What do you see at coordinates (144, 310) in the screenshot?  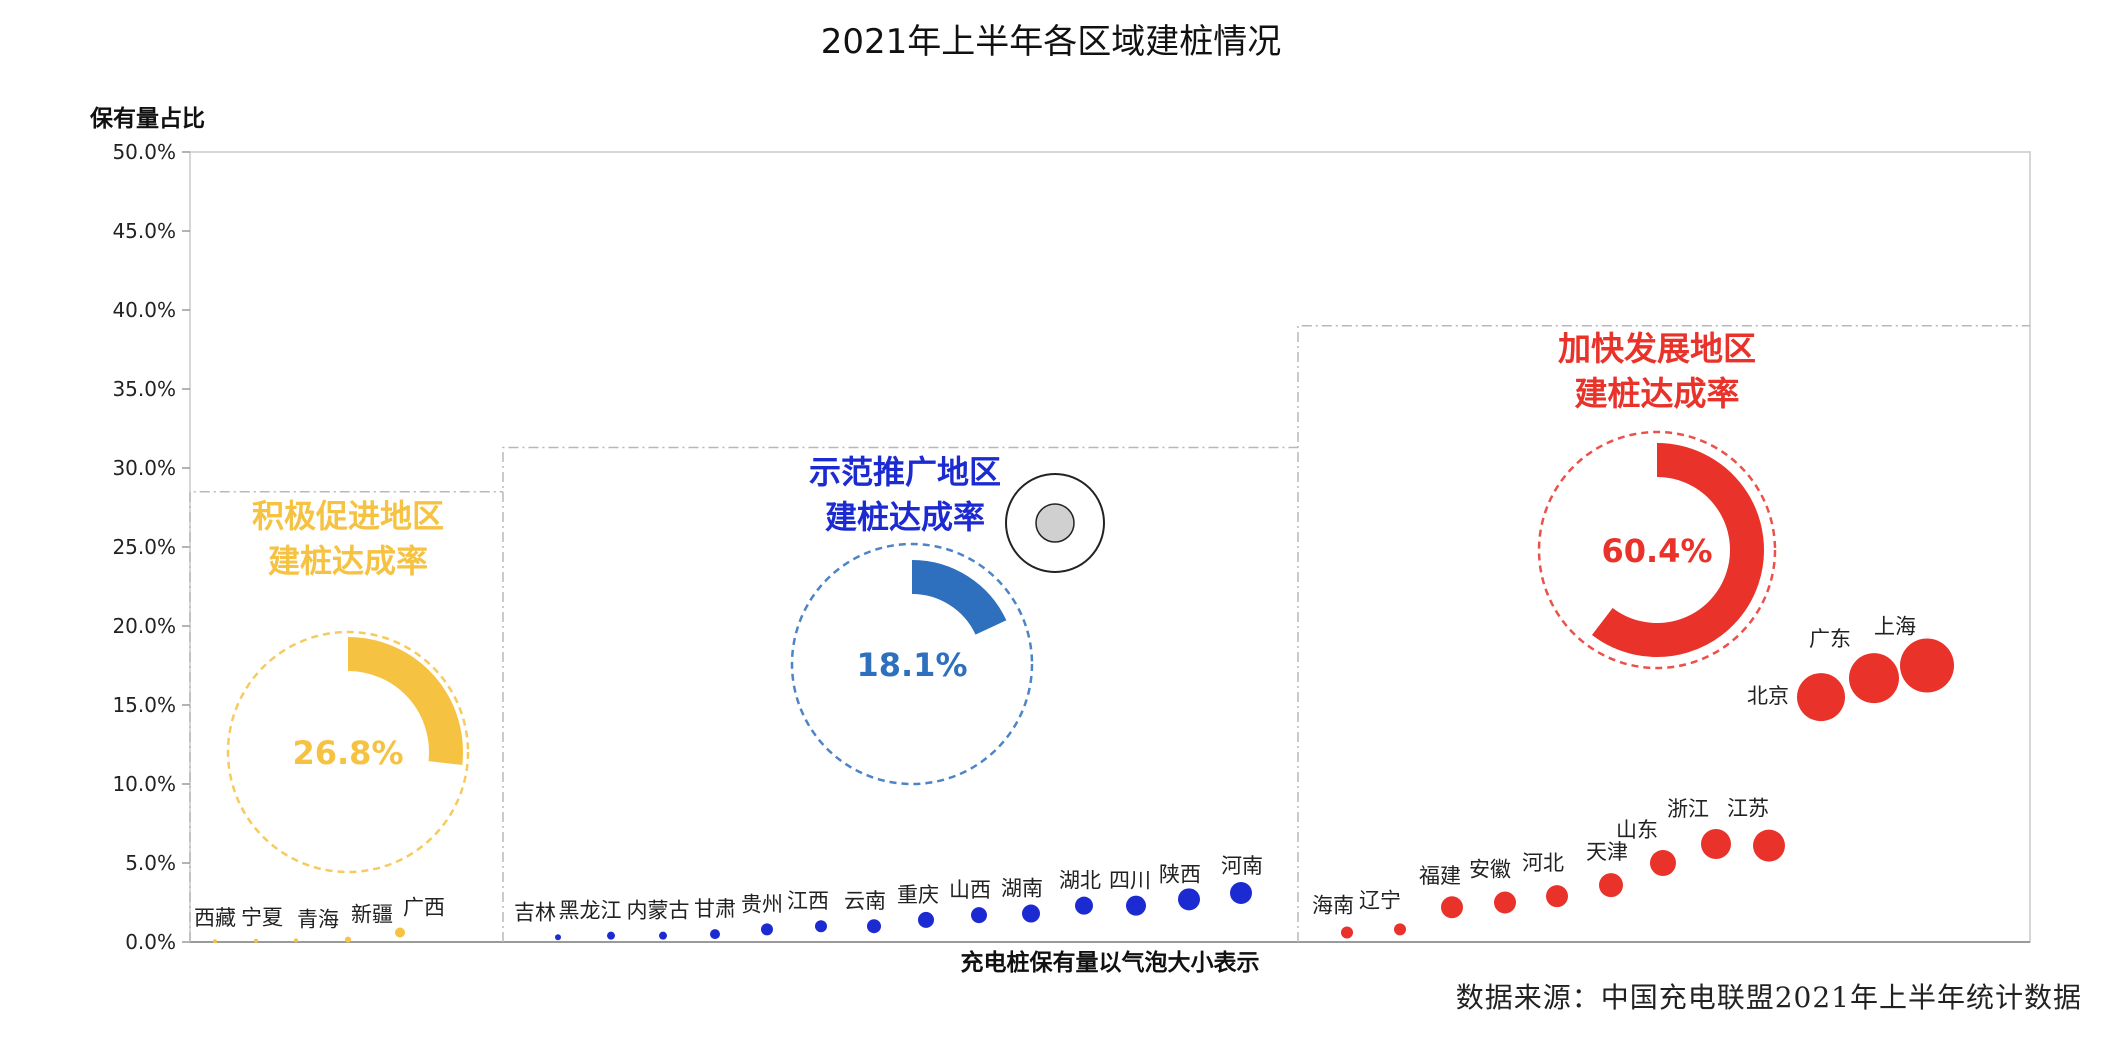 I see `y-tick-label: 40.0%` at bounding box center [144, 310].